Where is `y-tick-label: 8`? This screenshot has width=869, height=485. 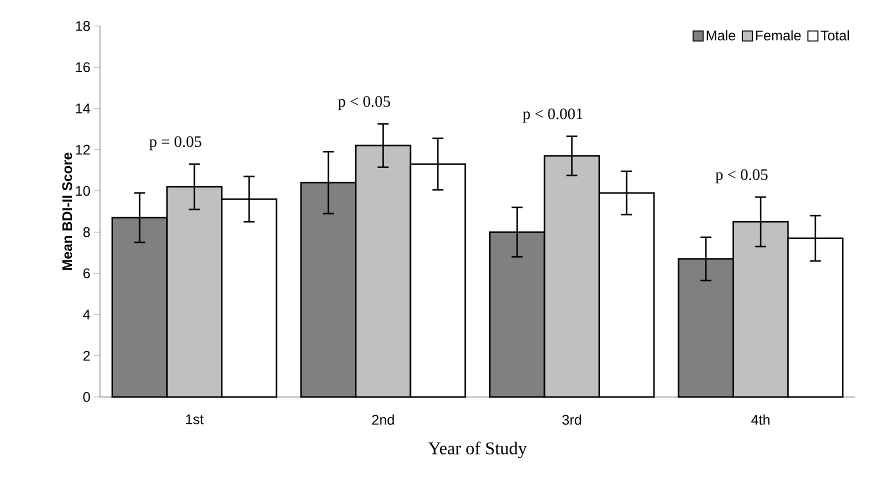
y-tick-label: 8 is located at coordinates (86, 232).